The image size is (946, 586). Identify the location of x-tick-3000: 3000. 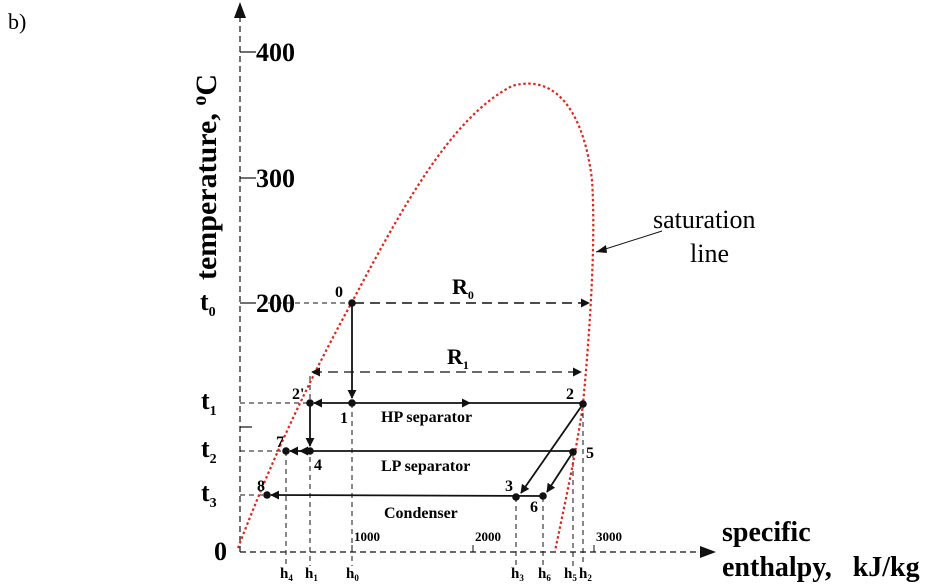
(609, 536).